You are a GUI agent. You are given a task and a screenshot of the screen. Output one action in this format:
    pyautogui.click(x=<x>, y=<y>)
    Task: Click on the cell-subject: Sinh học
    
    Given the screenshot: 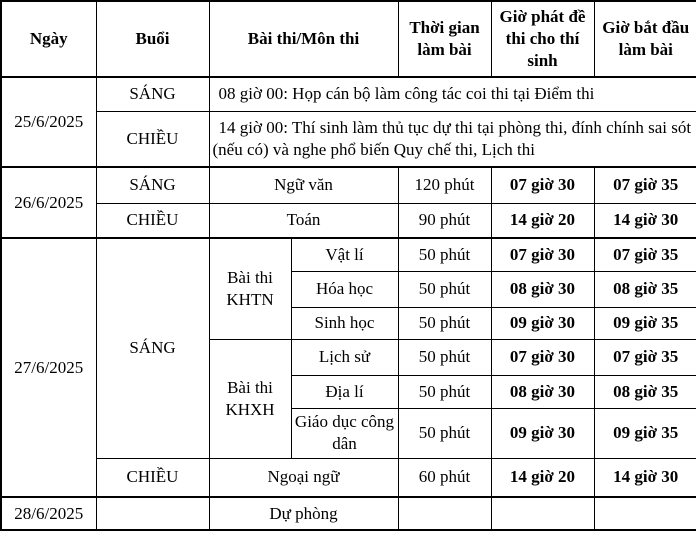 What is the action you would take?
    pyautogui.click(x=344, y=323)
    